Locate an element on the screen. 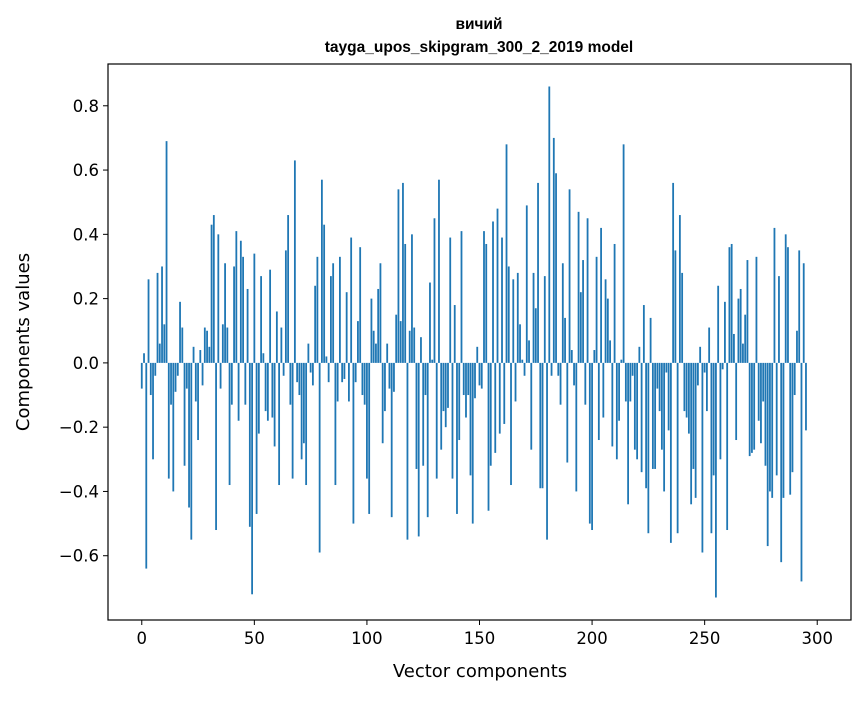 This screenshot has width=867, height=701. x-tick-label: 300 is located at coordinates (817, 638).